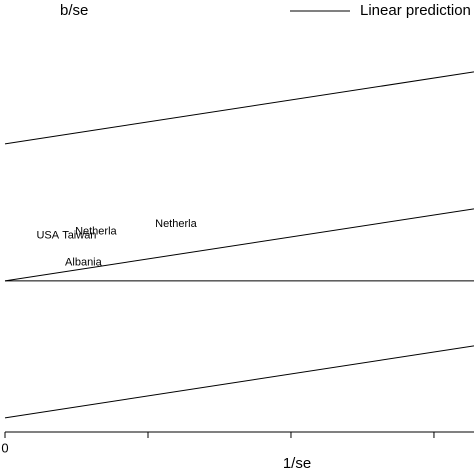  What do you see at coordinates (47, 236) in the screenshot?
I see `point-label: USA` at bounding box center [47, 236].